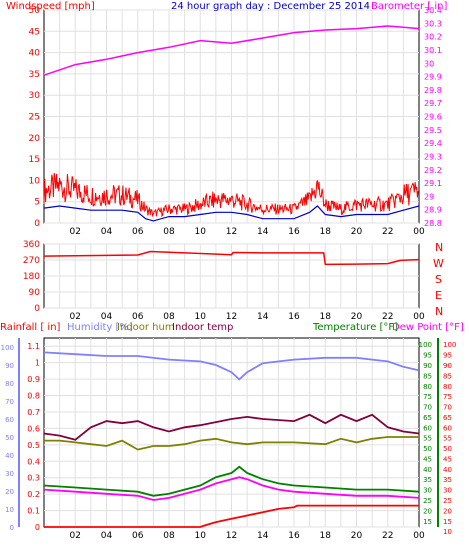 This screenshot has width=469, height=555. I want to click on humidity-y-tick: 10, so click(9, 510).